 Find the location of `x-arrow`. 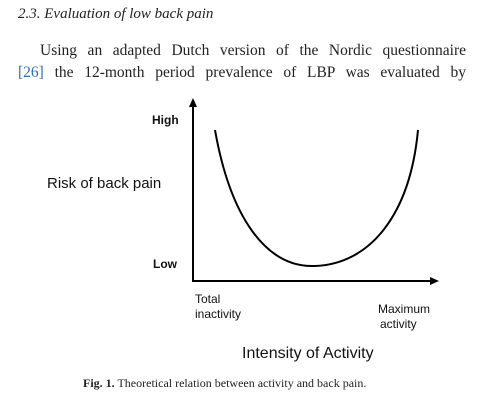

x-arrow is located at coordinates (434, 281).